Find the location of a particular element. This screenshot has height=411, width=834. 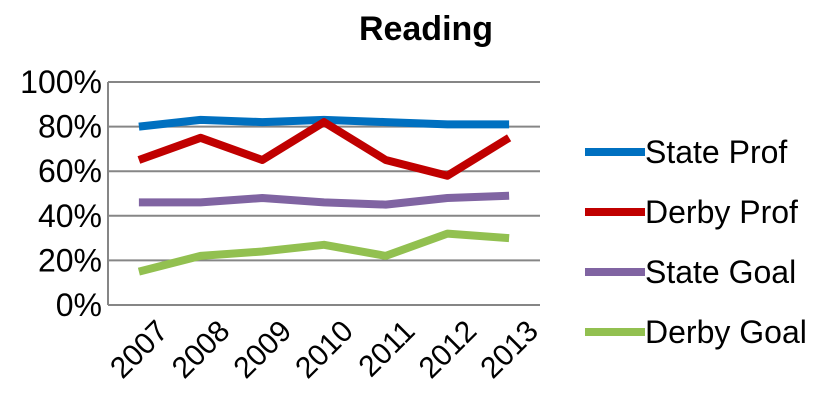

legend-label-state-prof: State Prof is located at coordinates (716, 152).